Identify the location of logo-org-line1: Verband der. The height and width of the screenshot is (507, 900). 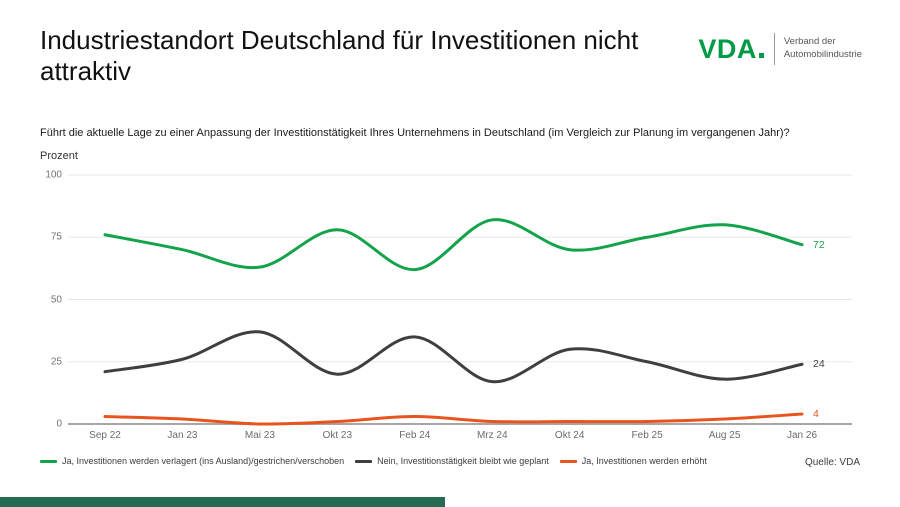
(809, 42).